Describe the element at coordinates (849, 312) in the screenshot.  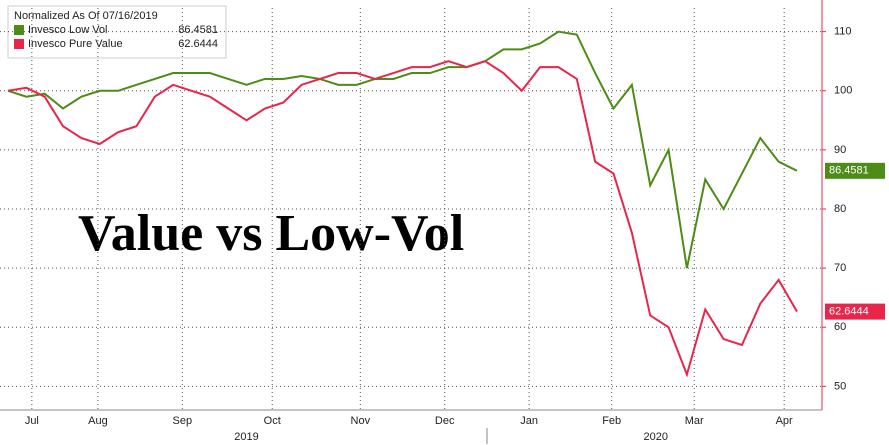
I see `last-value-tag: 62.6444` at that location.